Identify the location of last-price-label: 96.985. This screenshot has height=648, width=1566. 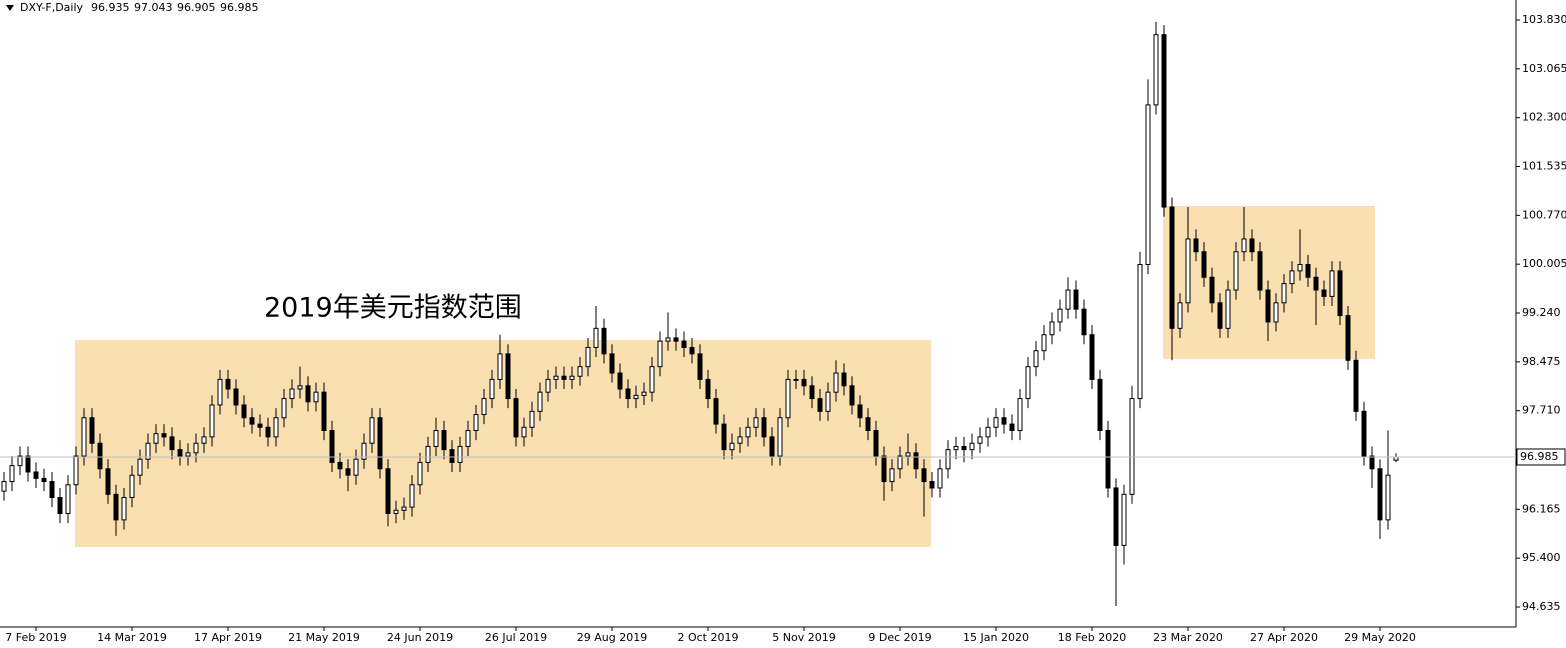
(1539, 456).